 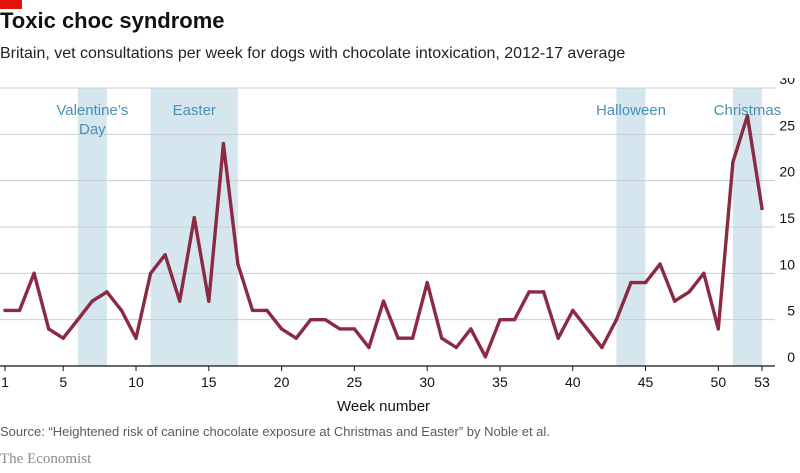 What do you see at coordinates (427, 382) in the screenshot?
I see `x-tick-label-30: 30` at bounding box center [427, 382].